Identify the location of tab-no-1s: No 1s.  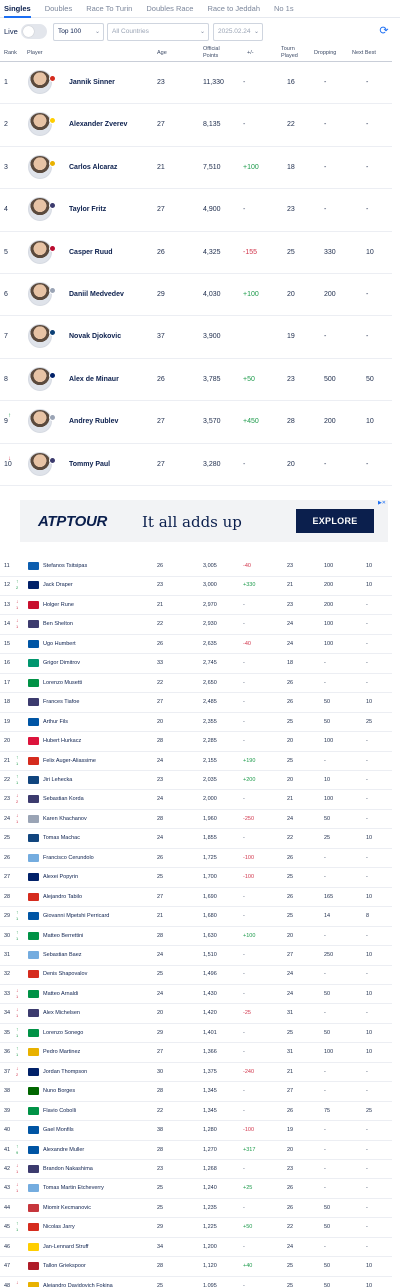
(284, 8).